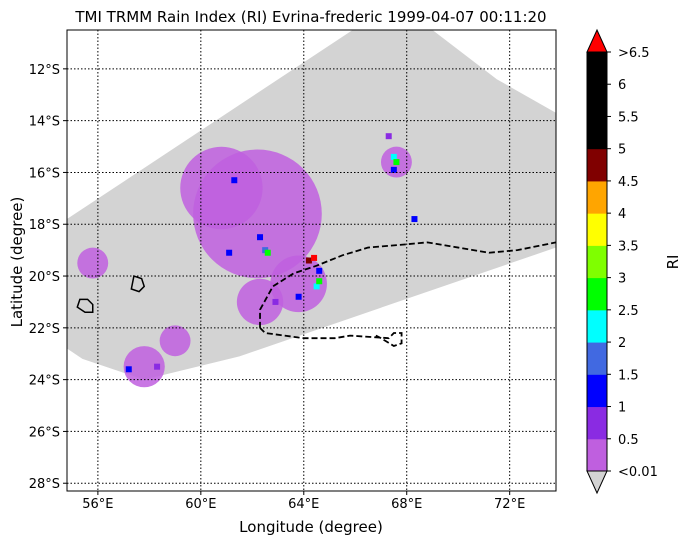 This screenshot has height=545, width=690. What do you see at coordinates (597, 482) in the screenshot?
I see `colorbar-under-triangle` at bounding box center [597, 482].